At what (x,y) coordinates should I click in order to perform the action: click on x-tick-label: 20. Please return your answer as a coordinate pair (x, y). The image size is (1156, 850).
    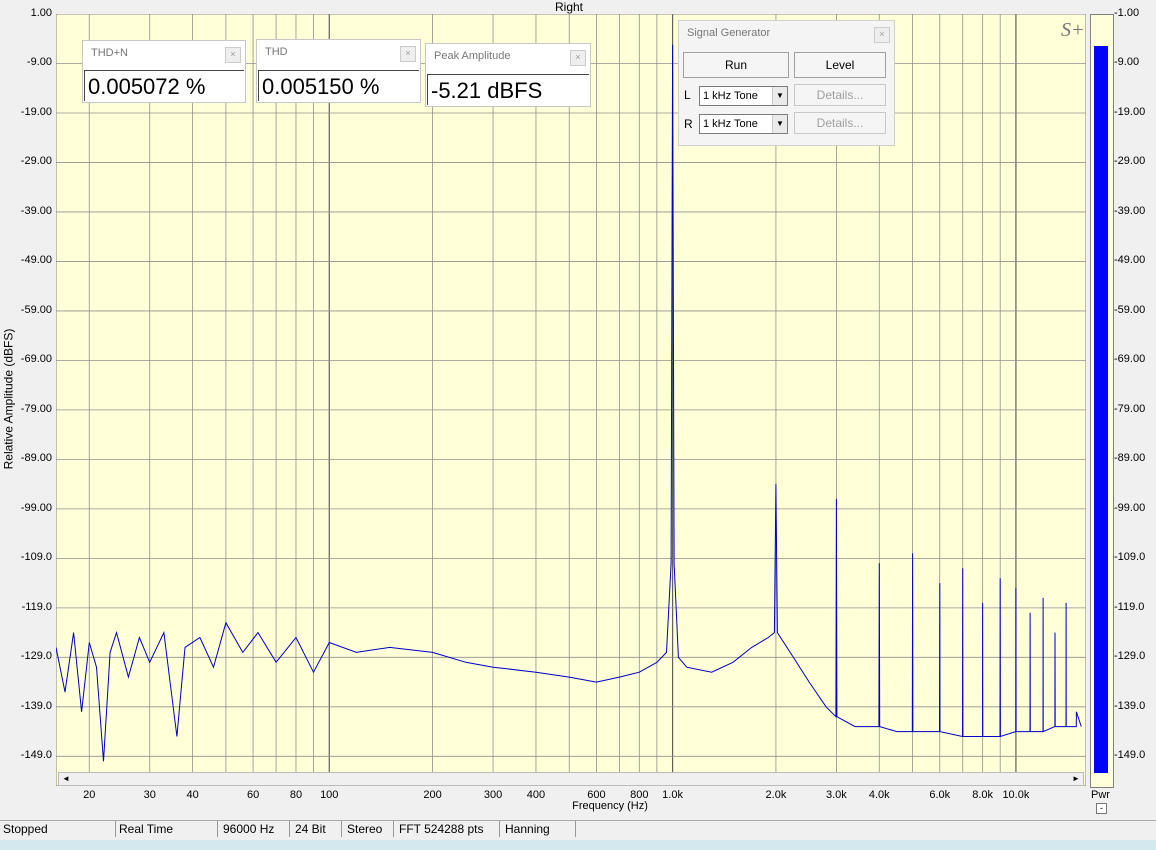
    Looking at the image, I should click on (89, 795).